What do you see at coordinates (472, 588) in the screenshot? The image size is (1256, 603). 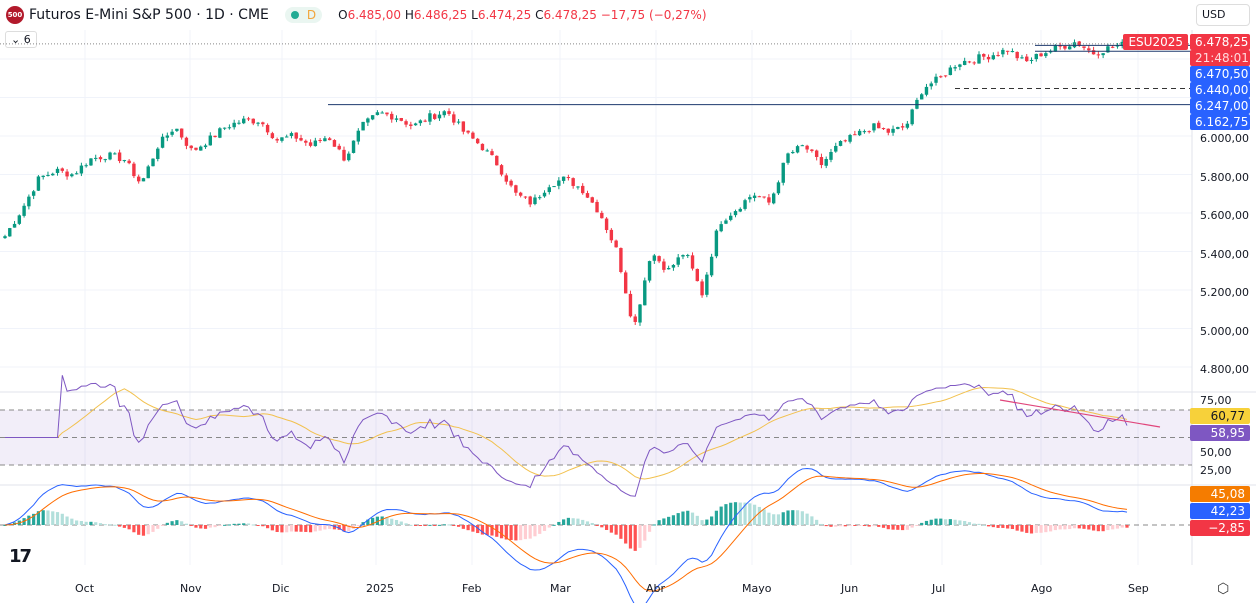 I see `x-tick-label: Feb` at bounding box center [472, 588].